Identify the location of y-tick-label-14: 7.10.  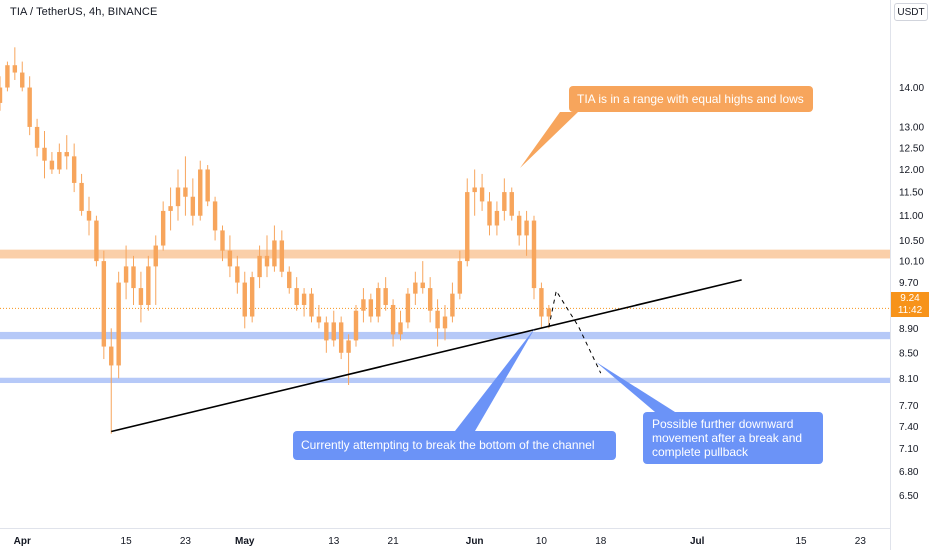
(909, 449).